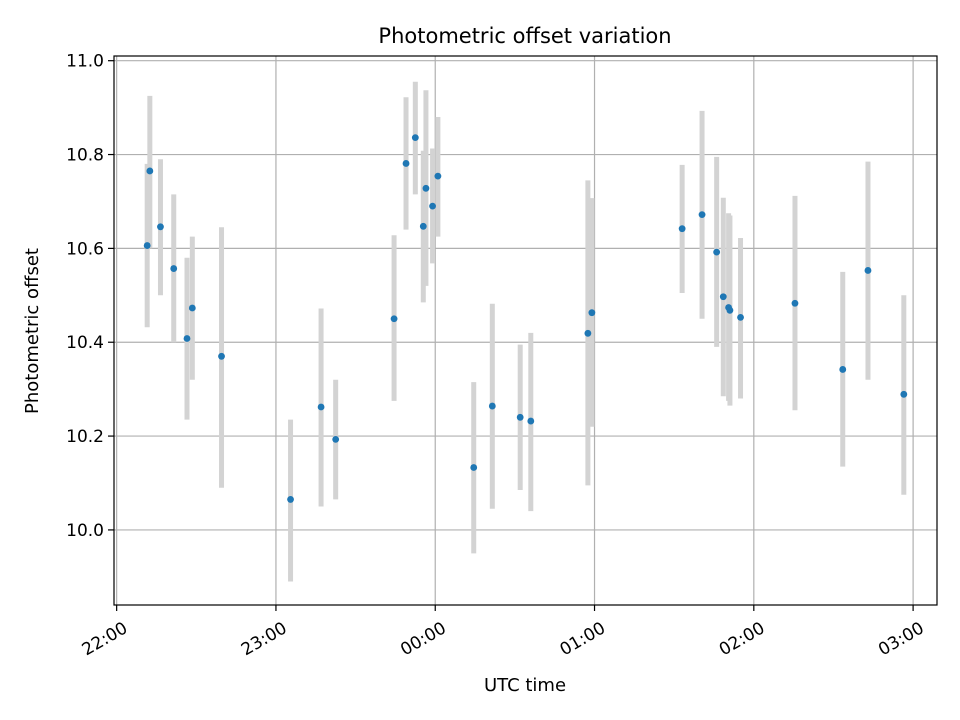  What do you see at coordinates (85, 62) in the screenshot?
I see `y-tick-label: 11.0` at bounding box center [85, 62].